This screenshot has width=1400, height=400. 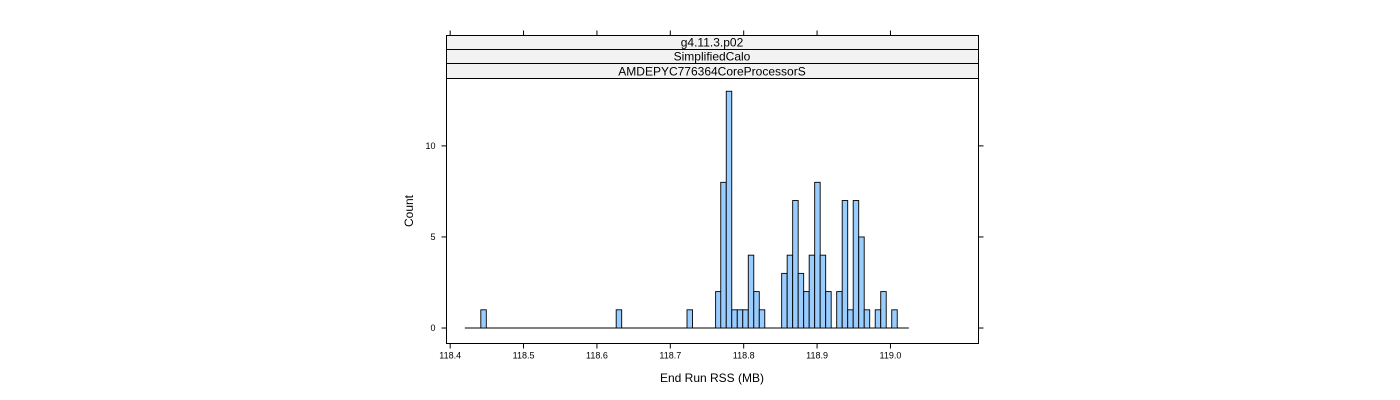 I want to click on x-tick-label: 118.7, so click(x=670, y=356).